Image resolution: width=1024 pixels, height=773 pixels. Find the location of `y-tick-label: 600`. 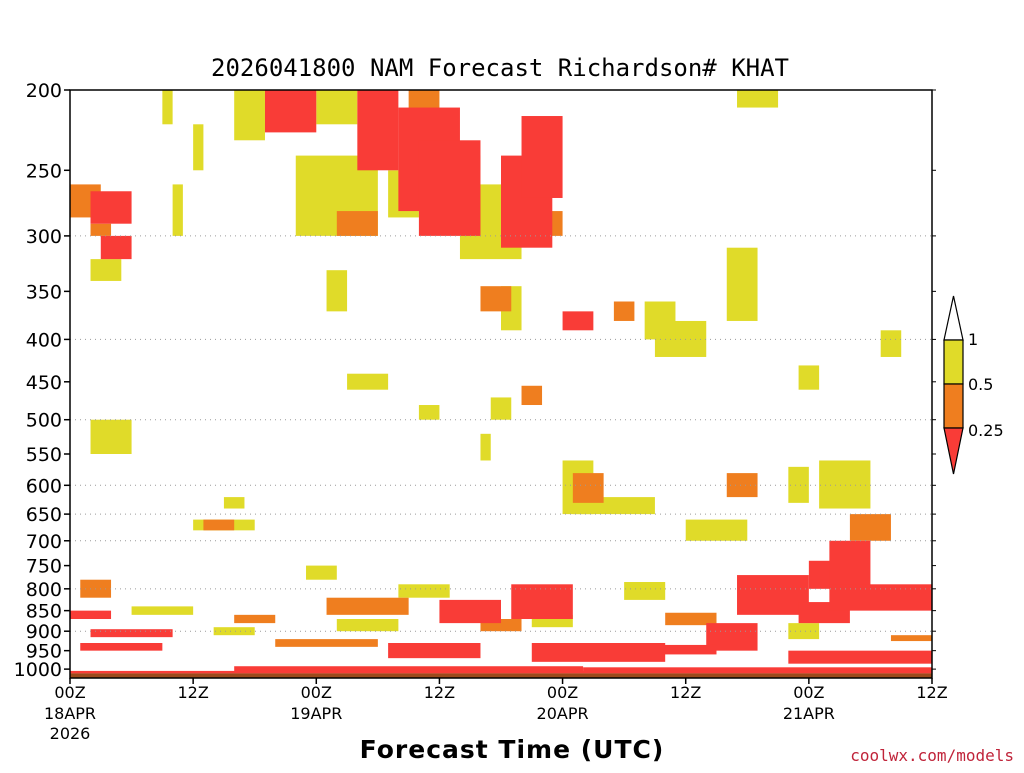

y-tick-label: 600 is located at coordinates (44, 486).